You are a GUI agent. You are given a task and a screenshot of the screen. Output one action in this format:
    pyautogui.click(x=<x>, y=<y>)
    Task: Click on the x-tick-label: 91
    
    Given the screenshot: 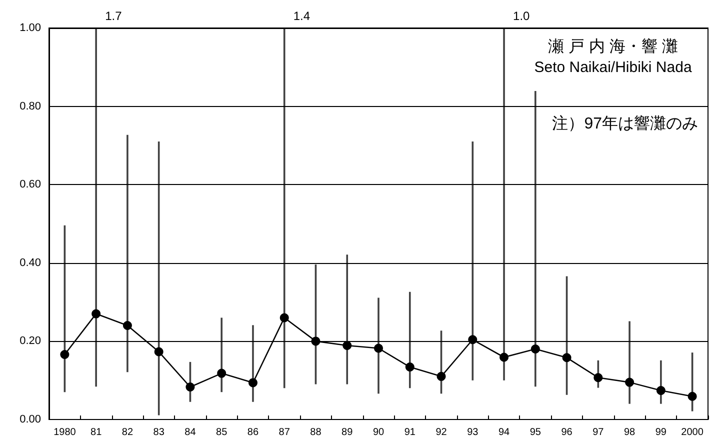 What is the action you would take?
    pyautogui.click(x=410, y=432)
    